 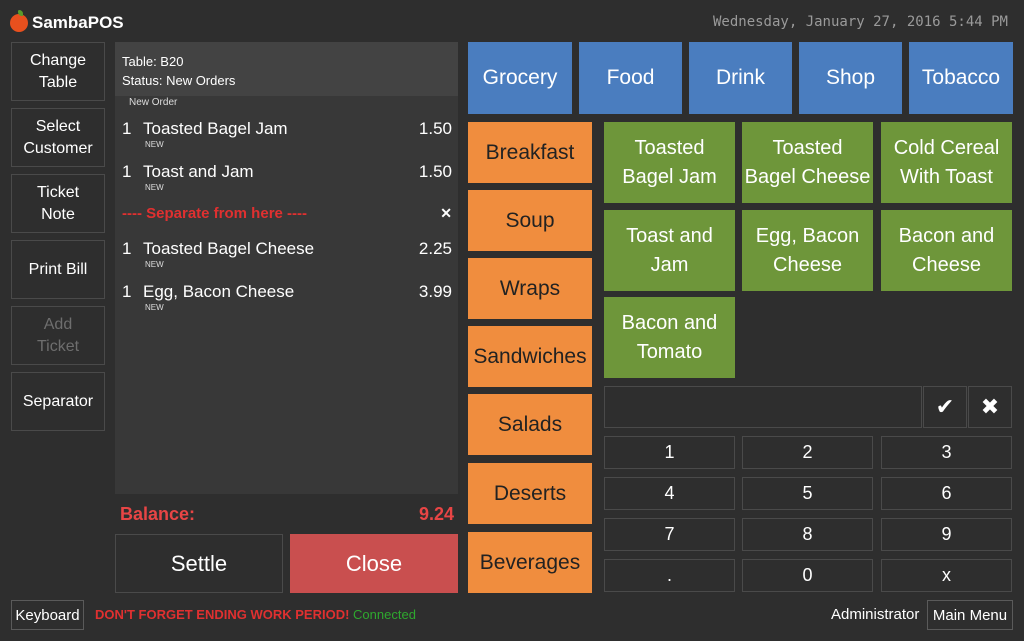 I want to click on apple-logo-icon, so click(x=19, y=21).